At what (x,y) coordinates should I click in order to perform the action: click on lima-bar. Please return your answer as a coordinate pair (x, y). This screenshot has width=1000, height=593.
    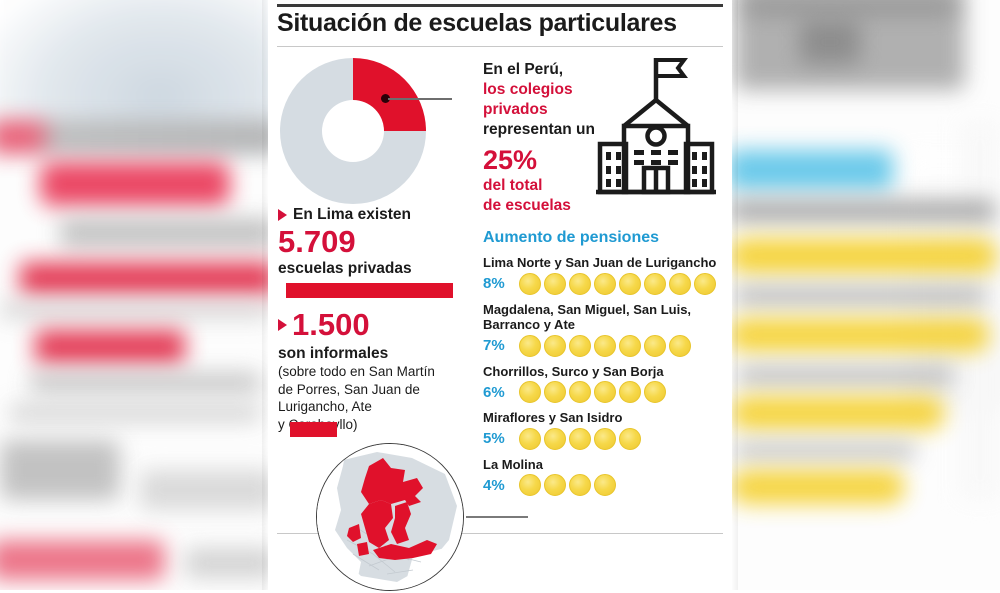
    Looking at the image, I should click on (369, 290).